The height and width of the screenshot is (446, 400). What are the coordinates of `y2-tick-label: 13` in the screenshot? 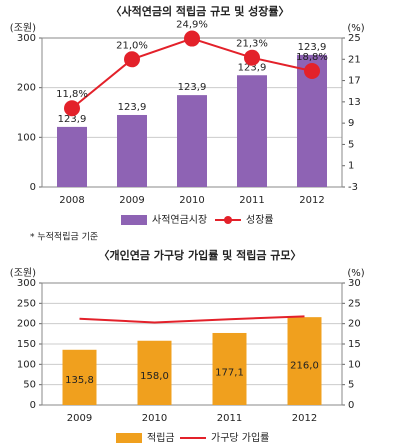 It's located at (354, 102).